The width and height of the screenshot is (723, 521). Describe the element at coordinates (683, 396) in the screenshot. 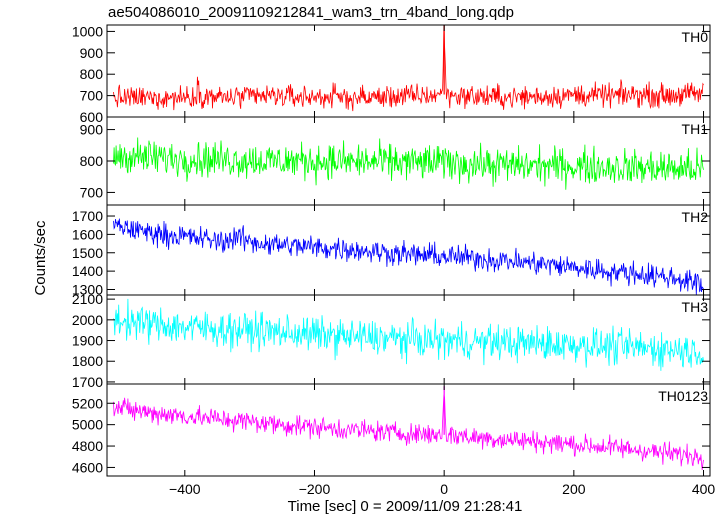

I see `panel-label-th0123: TH0123` at that location.